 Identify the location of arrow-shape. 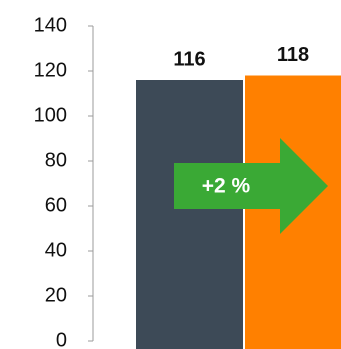
(251, 186).